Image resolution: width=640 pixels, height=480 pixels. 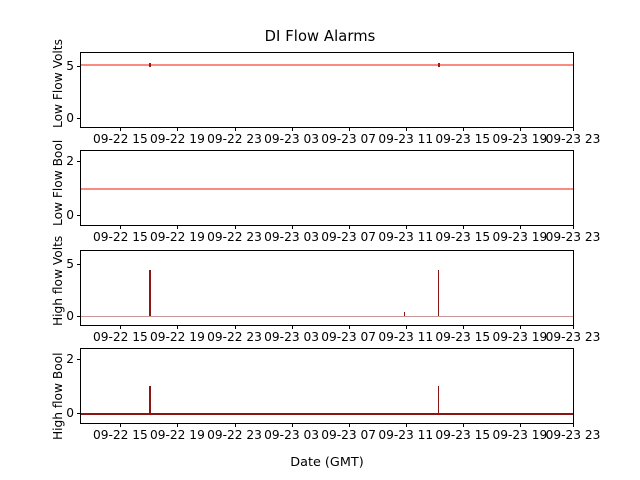 I want to click on y-axis-label-2: High flow Volts, so click(x=58, y=280).